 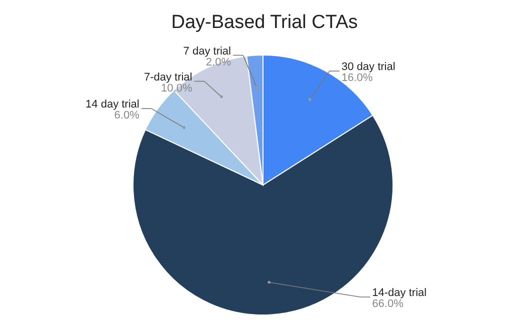 What do you see at coordinates (219, 62) in the screenshot?
I see `data-label: 2.0%` at bounding box center [219, 62].